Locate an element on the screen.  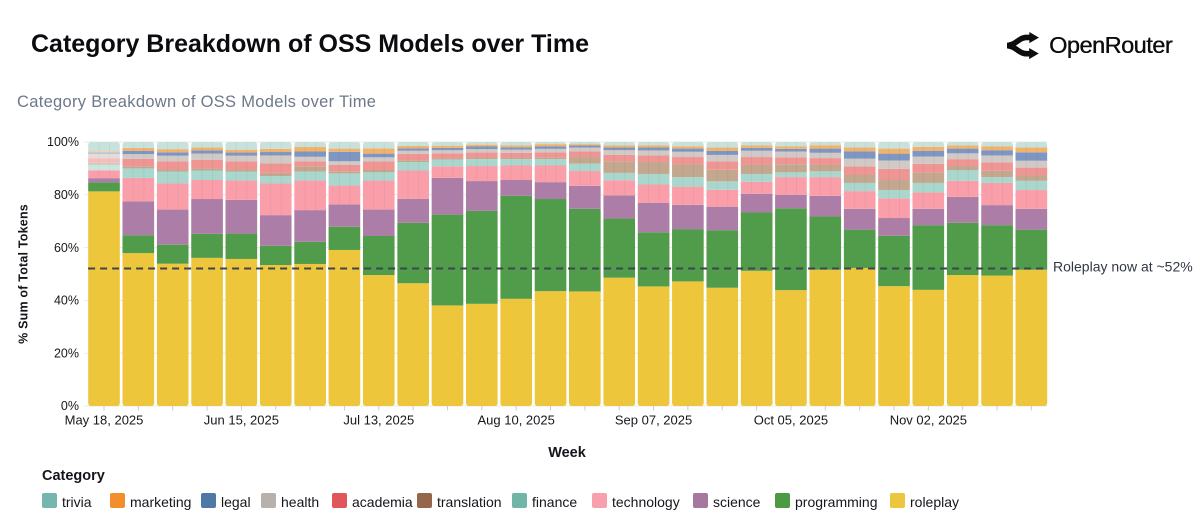
svg-text: Jun 15, 2025 is located at coordinates (241, 420).